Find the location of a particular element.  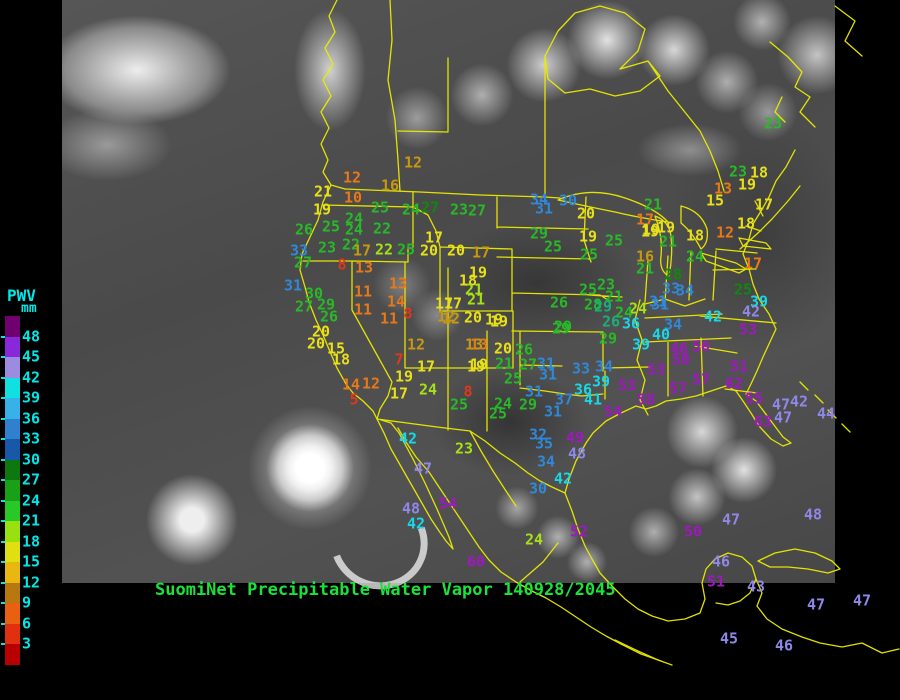

border-canada is located at coordinates (572, 217).